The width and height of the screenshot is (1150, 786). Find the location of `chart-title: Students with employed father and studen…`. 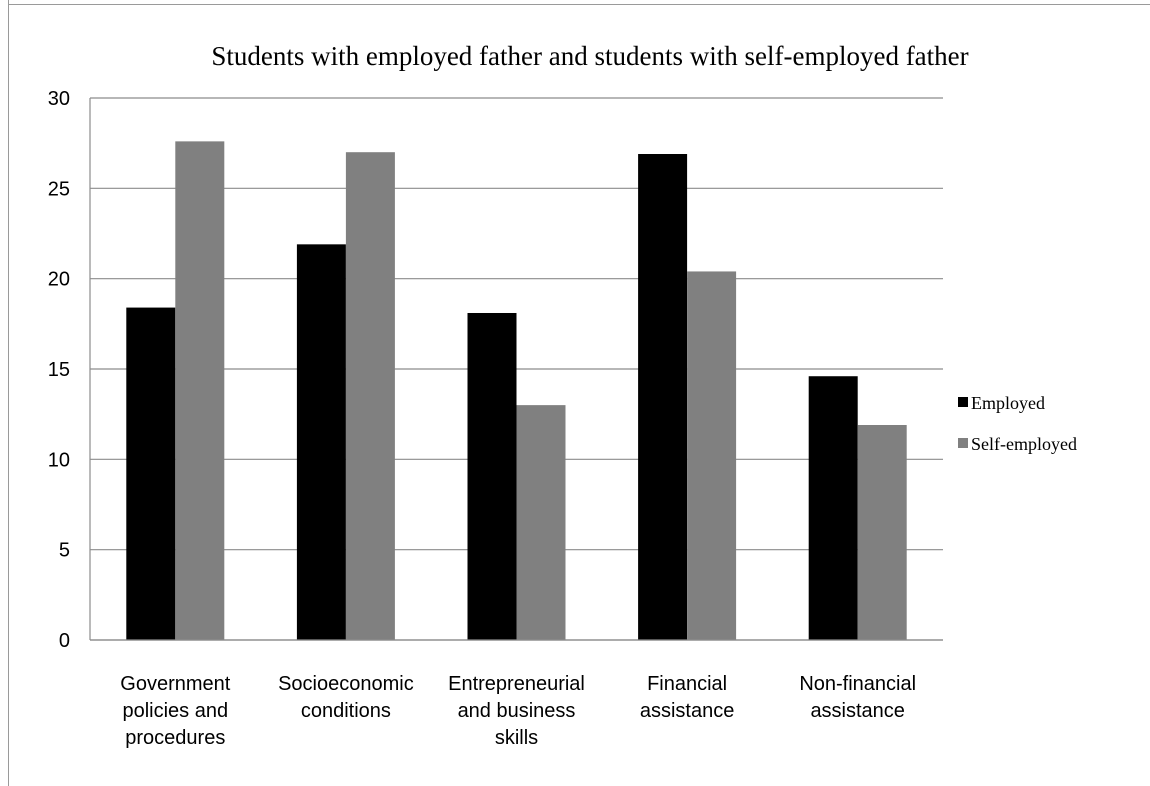

chart-title: Students with employed father and studen… is located at coordinates (589, 56).